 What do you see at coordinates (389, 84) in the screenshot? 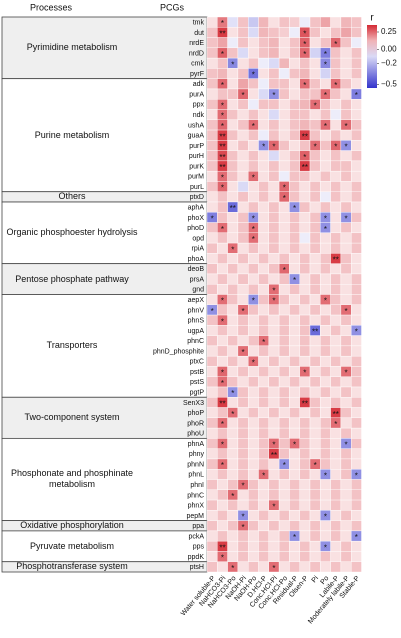
I see `colorbar-tick-label: −0.5` at bounding box center [389, 84].